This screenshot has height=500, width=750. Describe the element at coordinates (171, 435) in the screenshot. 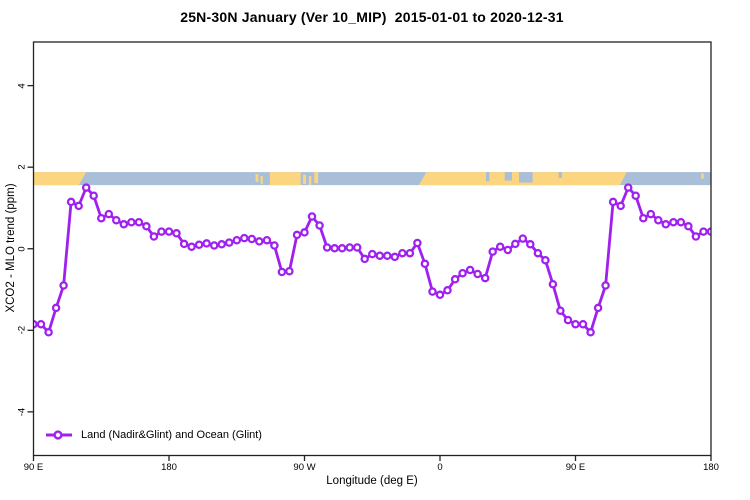

I see `legend-label: Land (Nadir&Glint) and Ocean (Glint)` at that location.